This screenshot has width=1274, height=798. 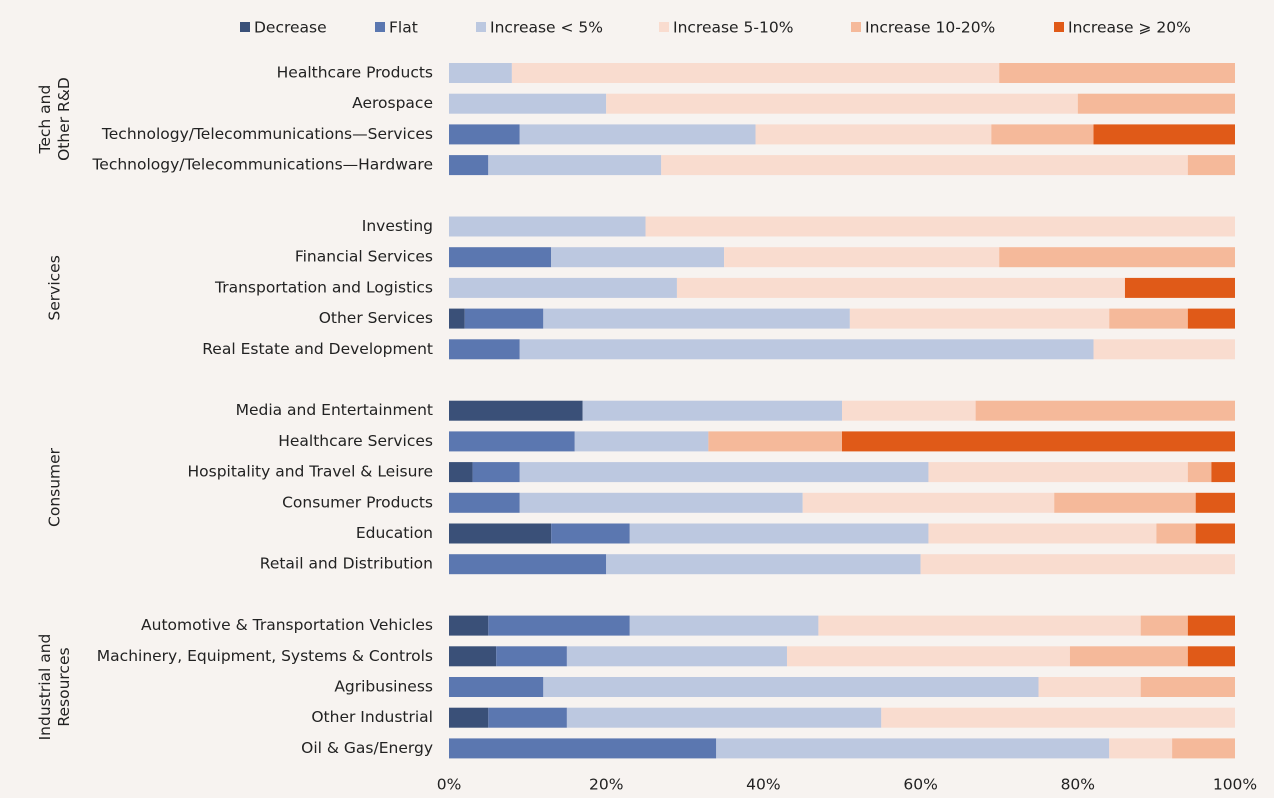 I want to click on x-tick-label: 80%, so click(x=1078, y=785).